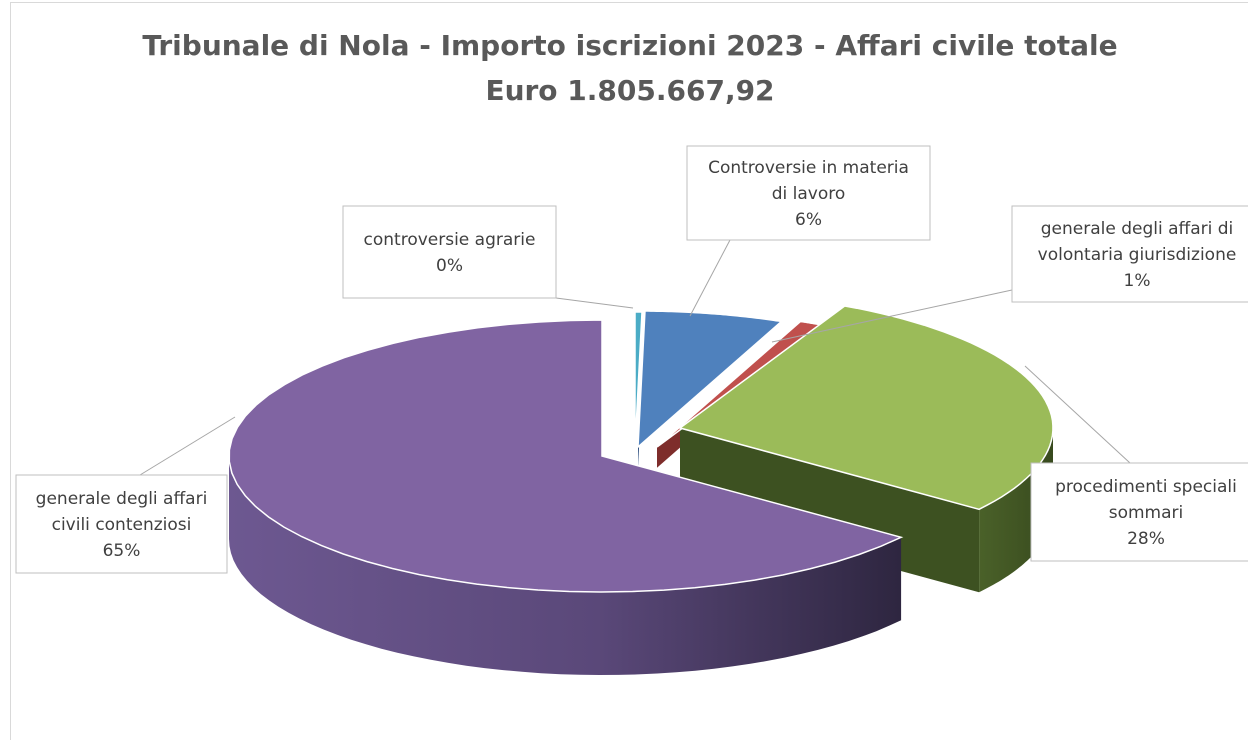 This screenshot has width=1248, height=740. Describe the element at coordinates (1137, 281) in the screenshot. I see `data-label-volontaria-percent: 1%` at that location.